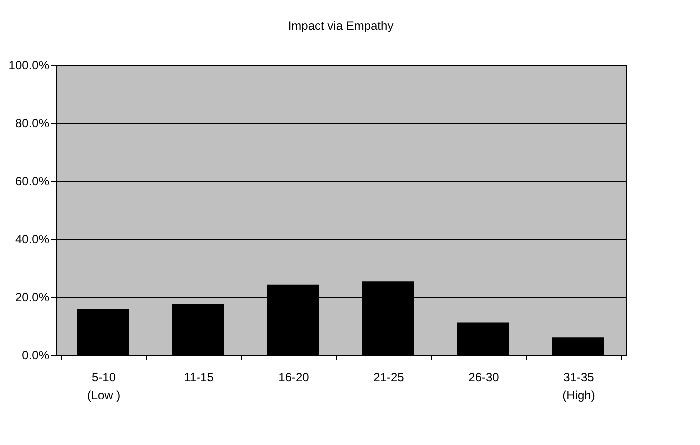  What do you see at coordinates (104, 386) in the screenshot?
I see `x-tick-label: 5-10 (Low )` at bounding box center [104, 386].